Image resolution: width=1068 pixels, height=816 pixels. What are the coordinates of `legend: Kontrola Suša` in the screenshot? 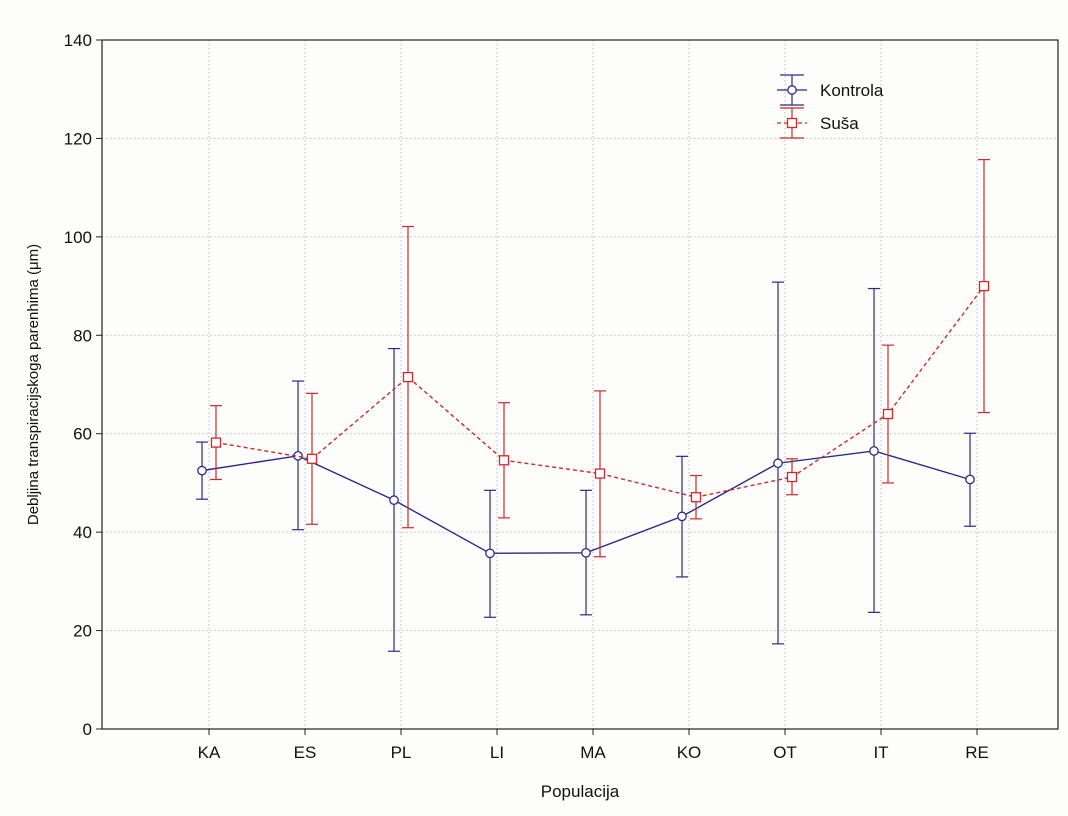 It's located at (830, 106).